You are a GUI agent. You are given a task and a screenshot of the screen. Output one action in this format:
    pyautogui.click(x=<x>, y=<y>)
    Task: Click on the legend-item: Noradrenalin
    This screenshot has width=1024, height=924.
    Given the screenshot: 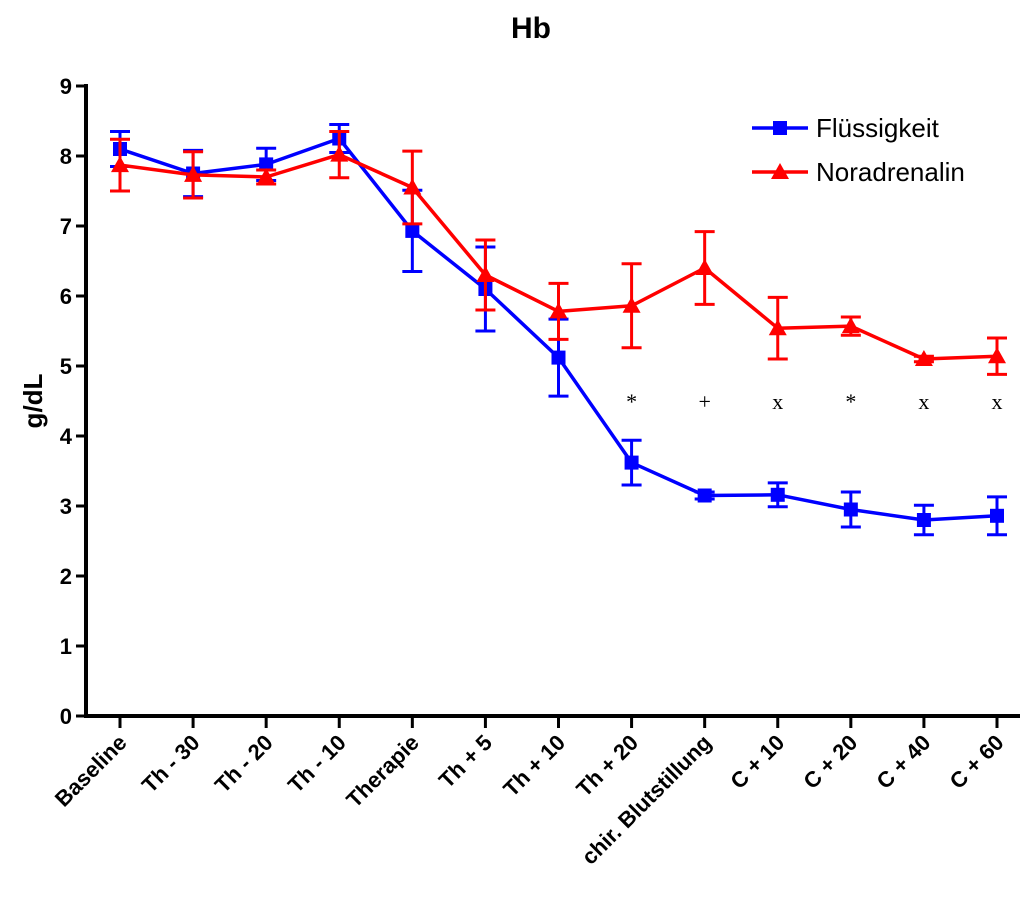 What is the action you would take?
    pyautogui.click(x=858, y=172)
    